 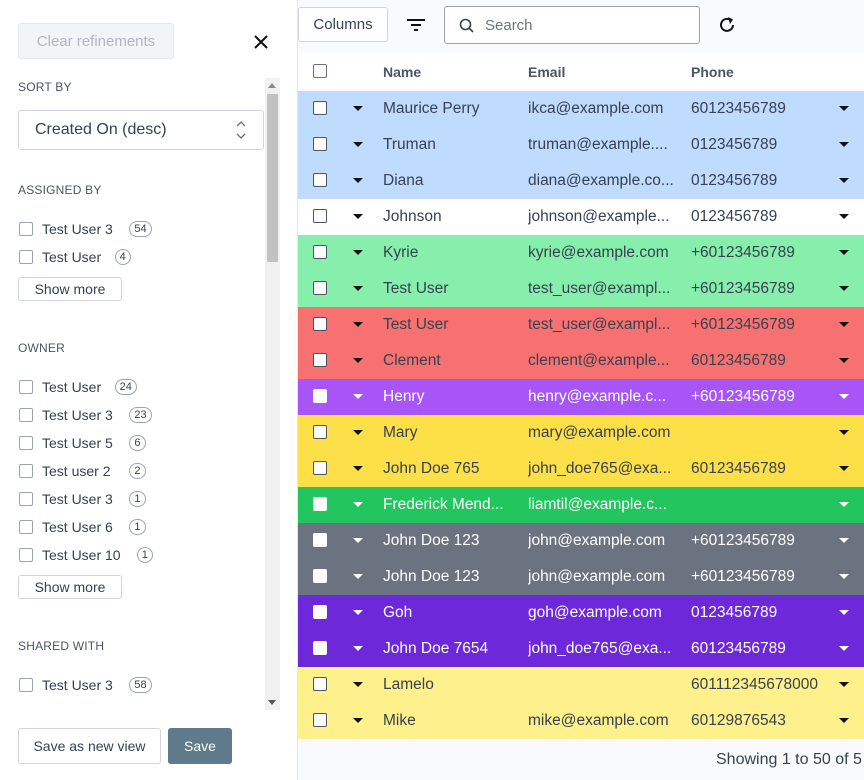 What do you see at coordinates (727, 25) in the screenshot?
I see `refresh-icon` at bounding box center [727, 25].